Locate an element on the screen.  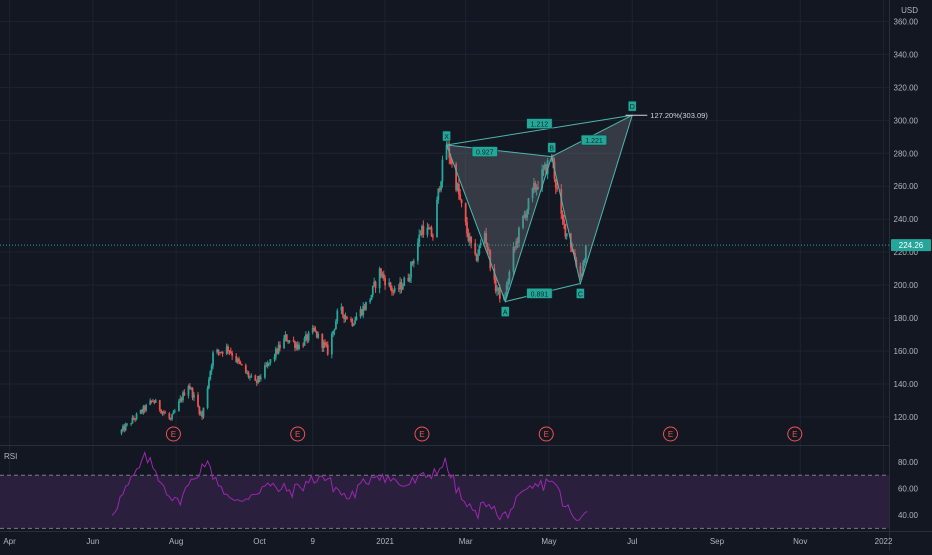
earnings-marker is located at coordinates (422, 434).